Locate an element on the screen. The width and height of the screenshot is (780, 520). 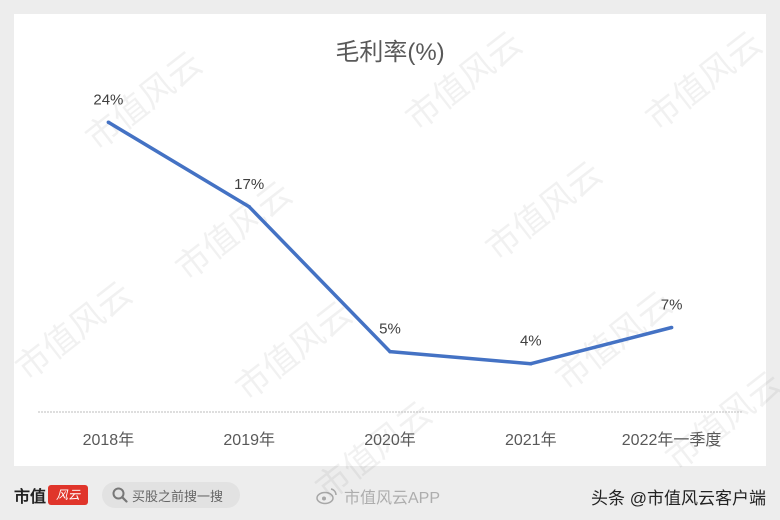
data-label: 4% is located at coordinates (531, 341).